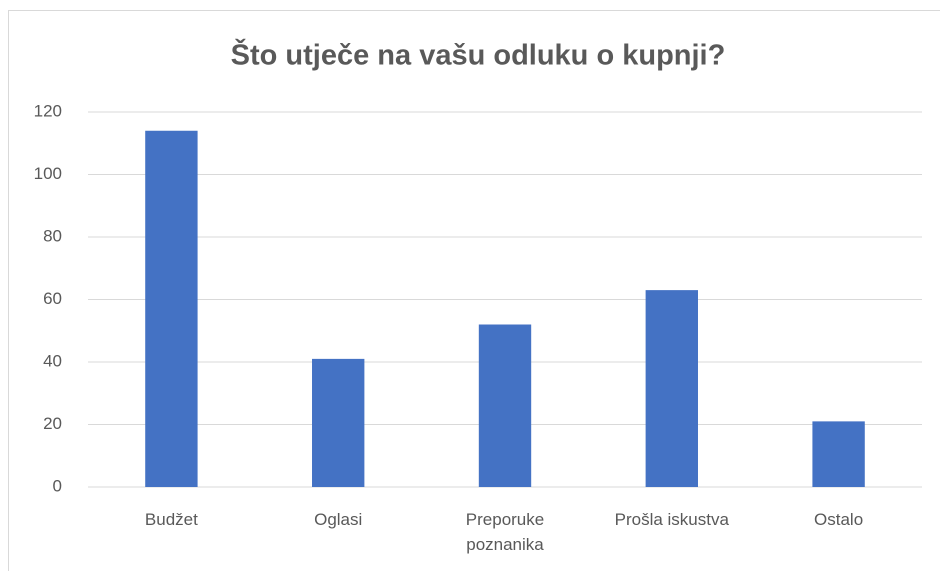  What do you see at coordinates (338, 519) in the screenshot?
I see `x-tick-label: Oglasi` at bounding box center [338, 519].